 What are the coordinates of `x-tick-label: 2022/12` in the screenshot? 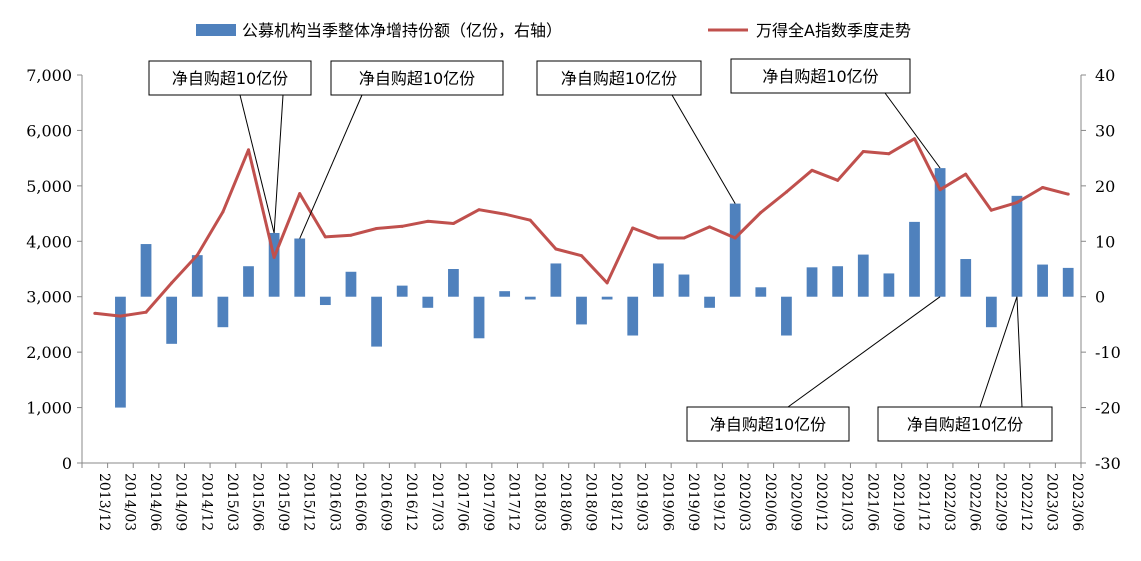 It's located at (1026, 502).